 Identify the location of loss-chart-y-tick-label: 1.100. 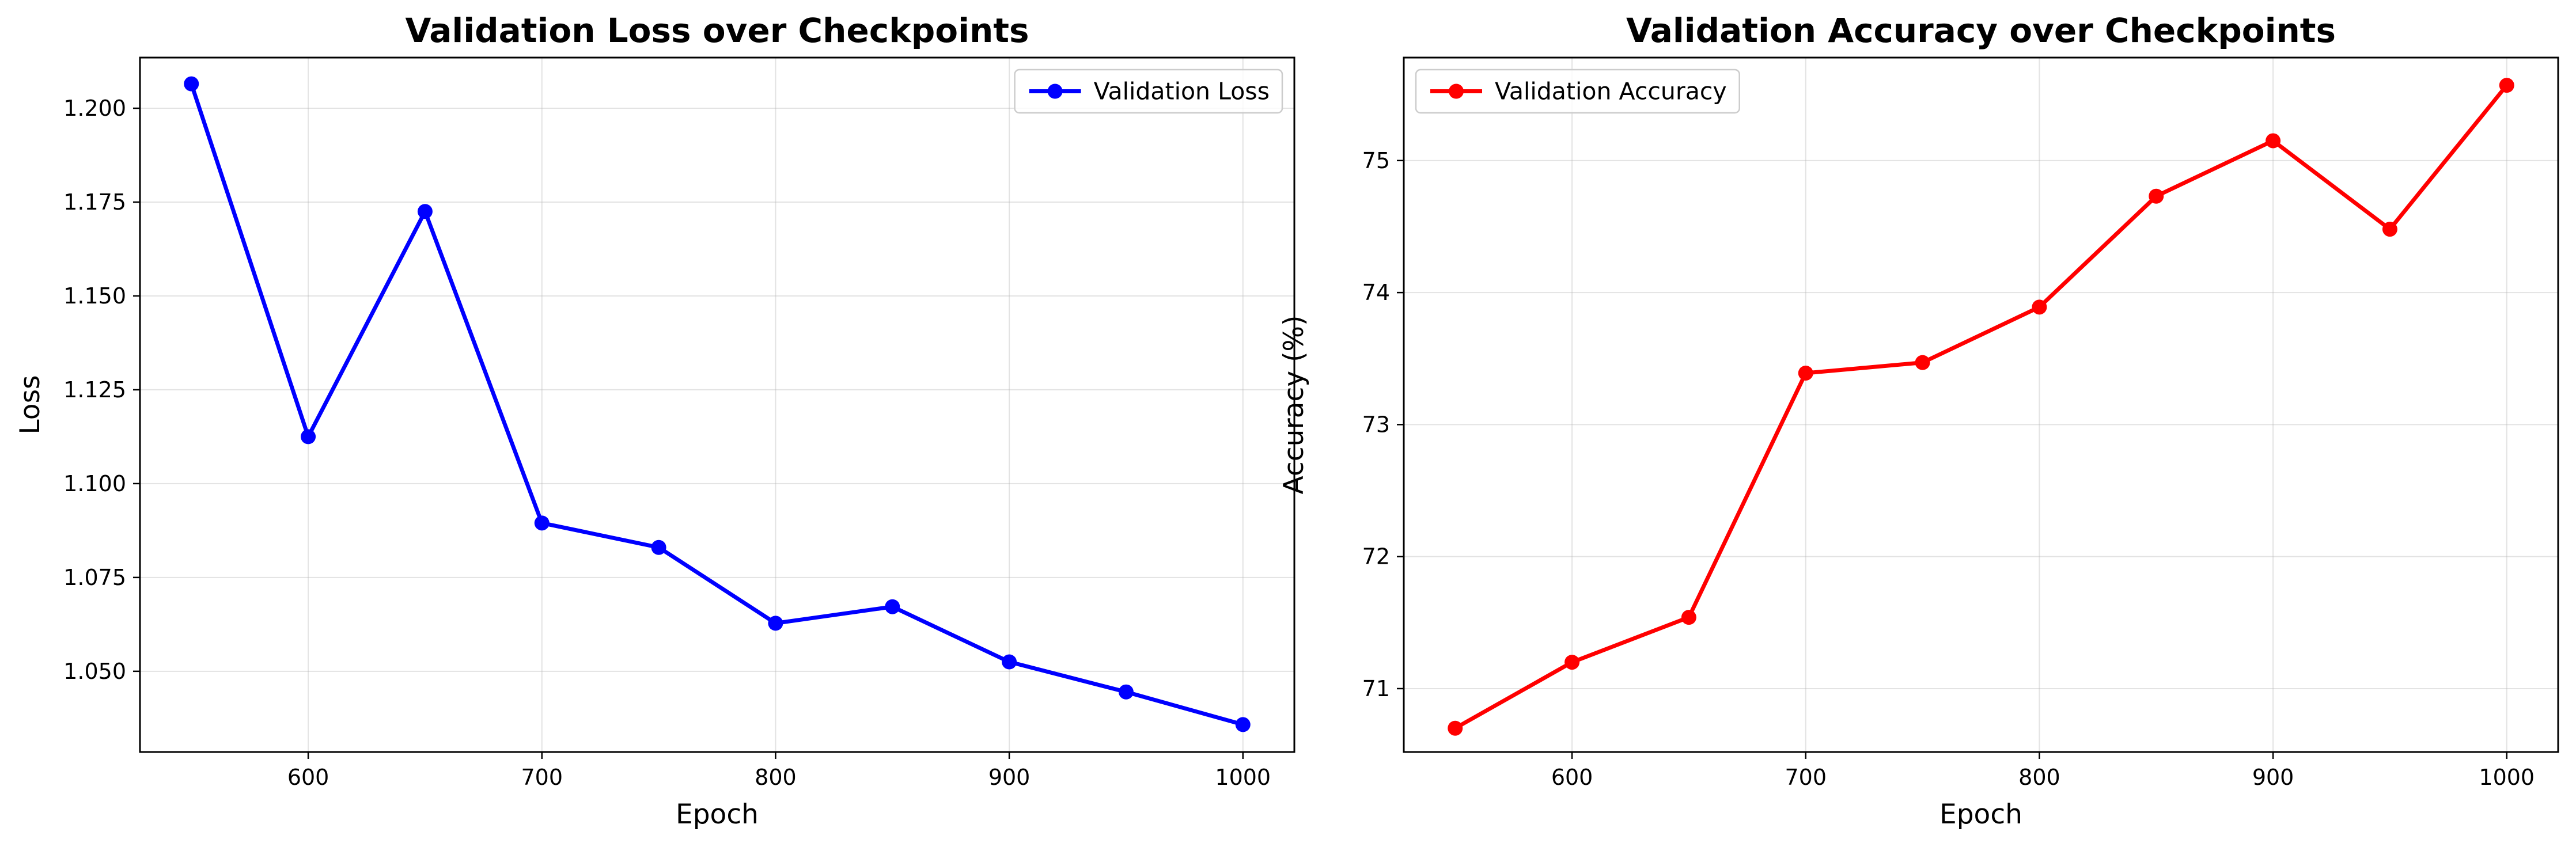
(94, 484).